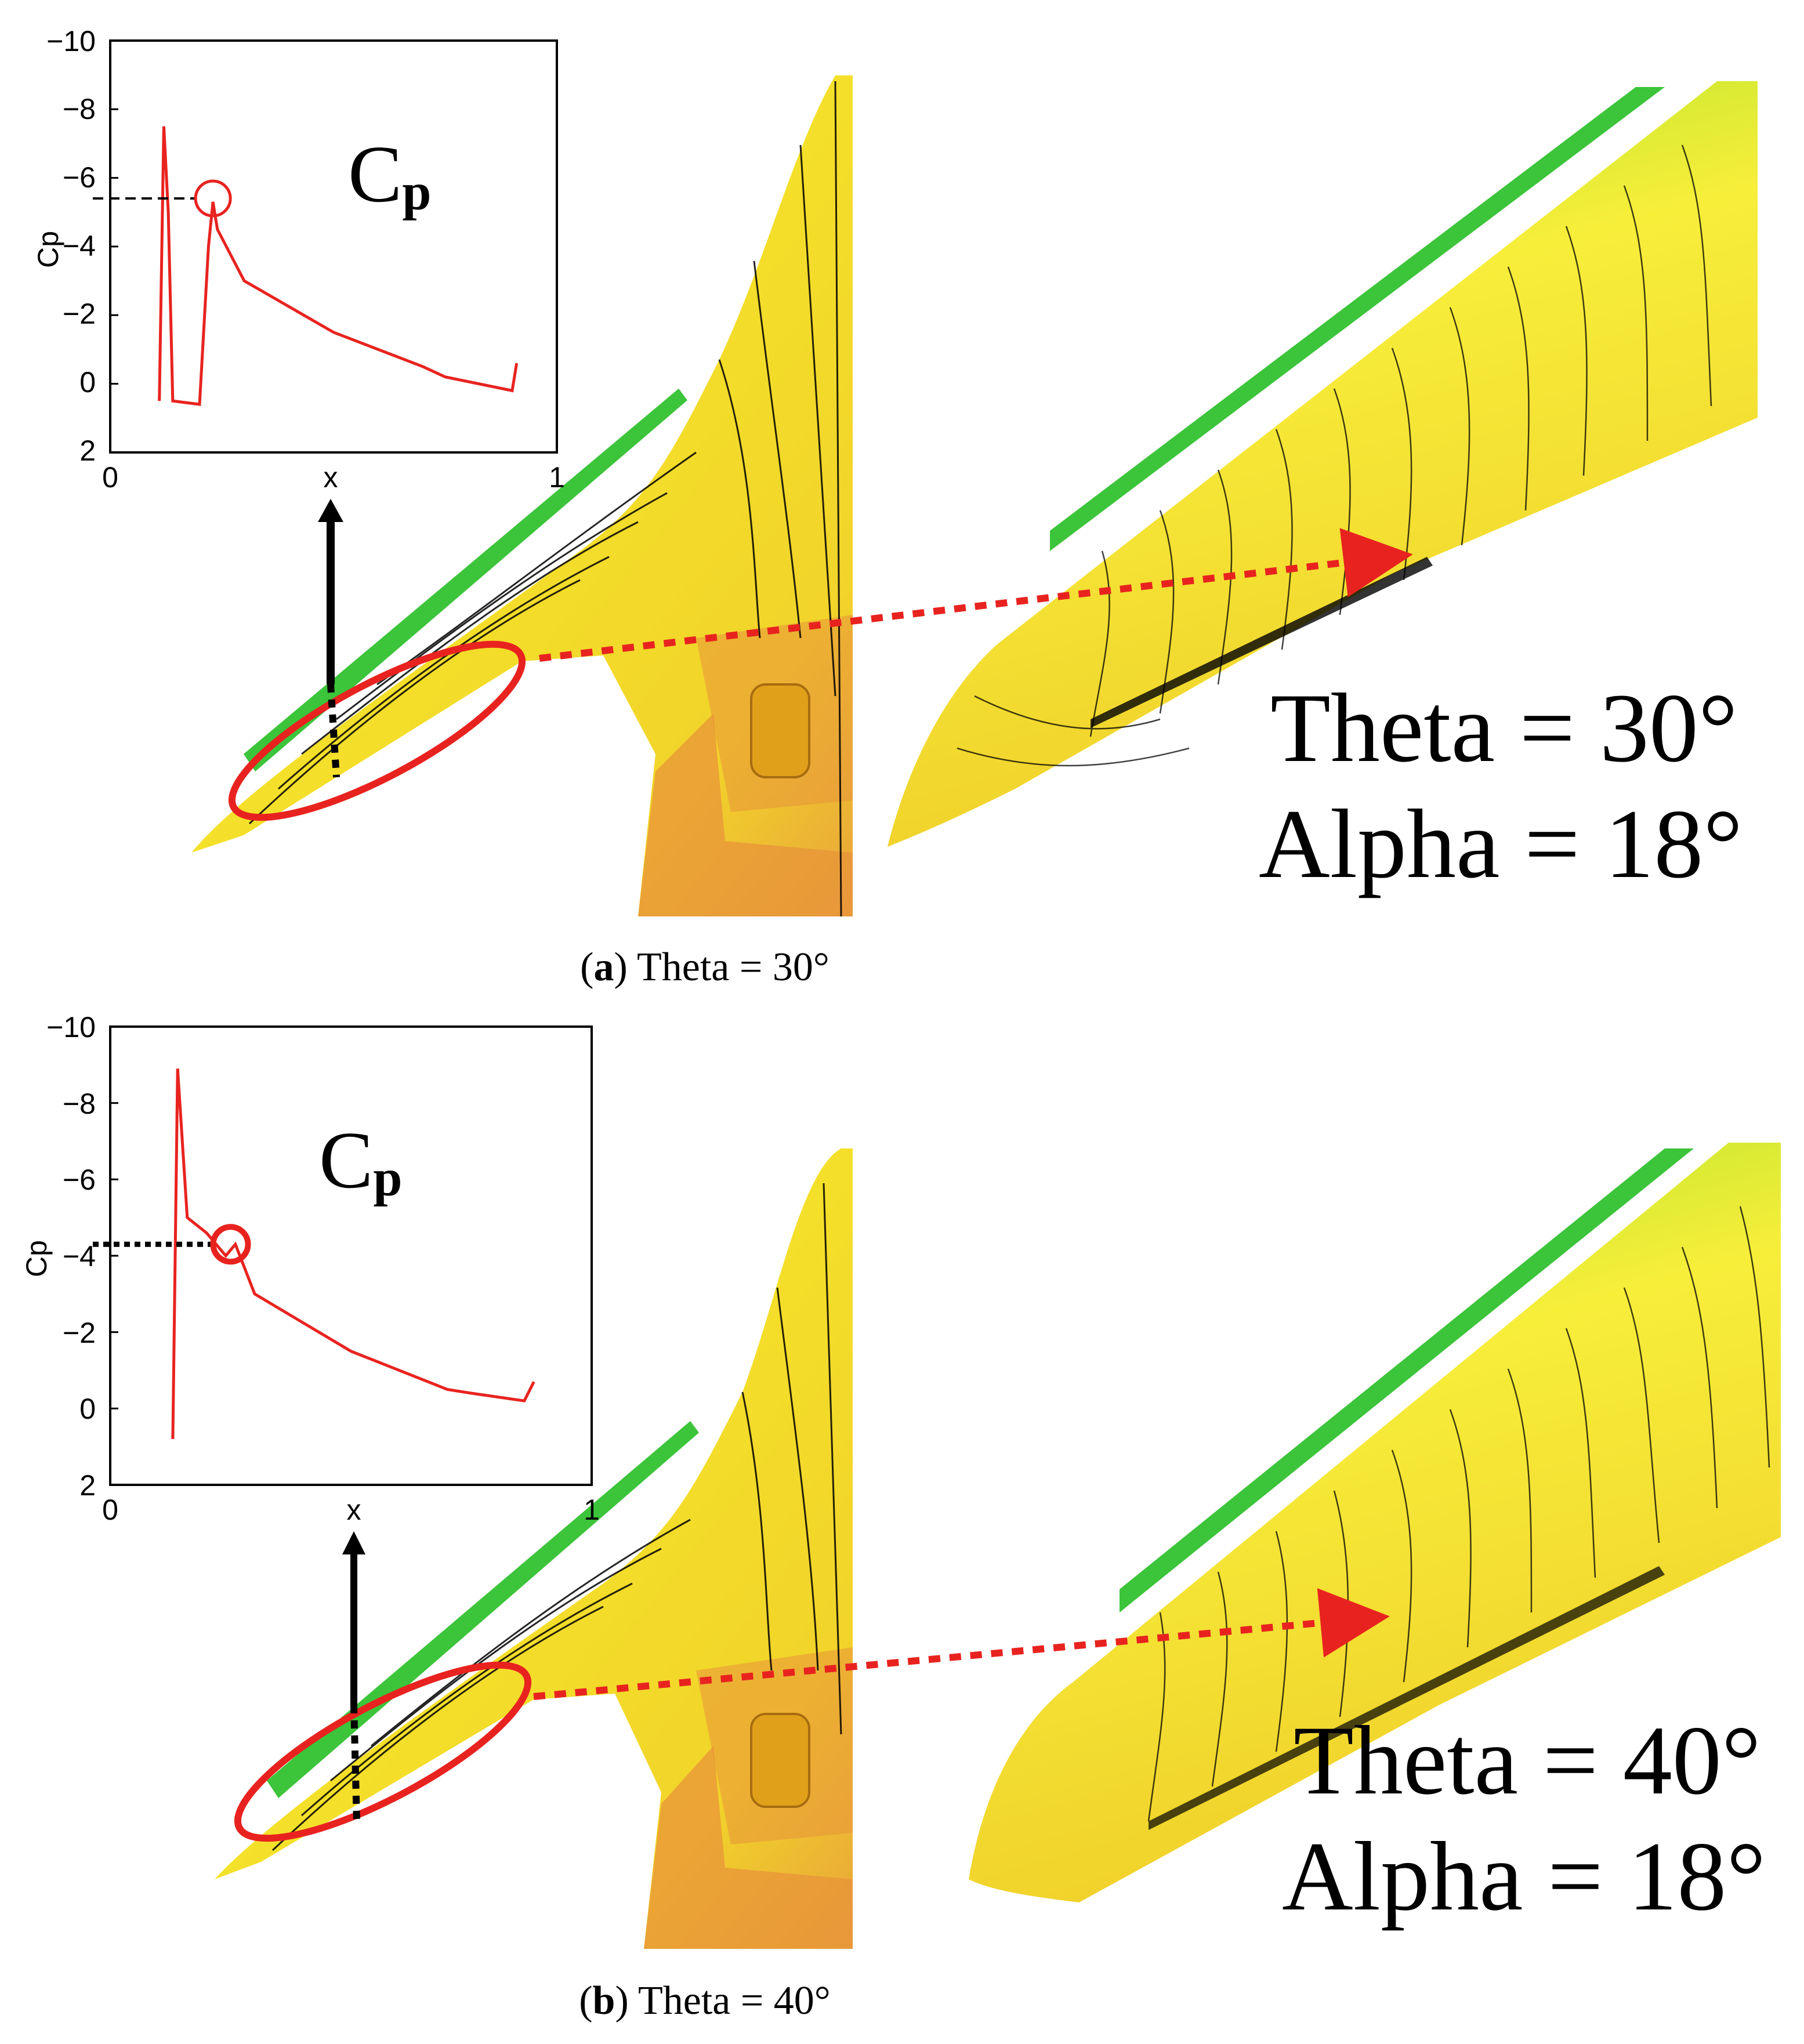 The height and width of the screenshot is (2044, 1804). I want to click on y-tick-a: 0, so click(87, 382).